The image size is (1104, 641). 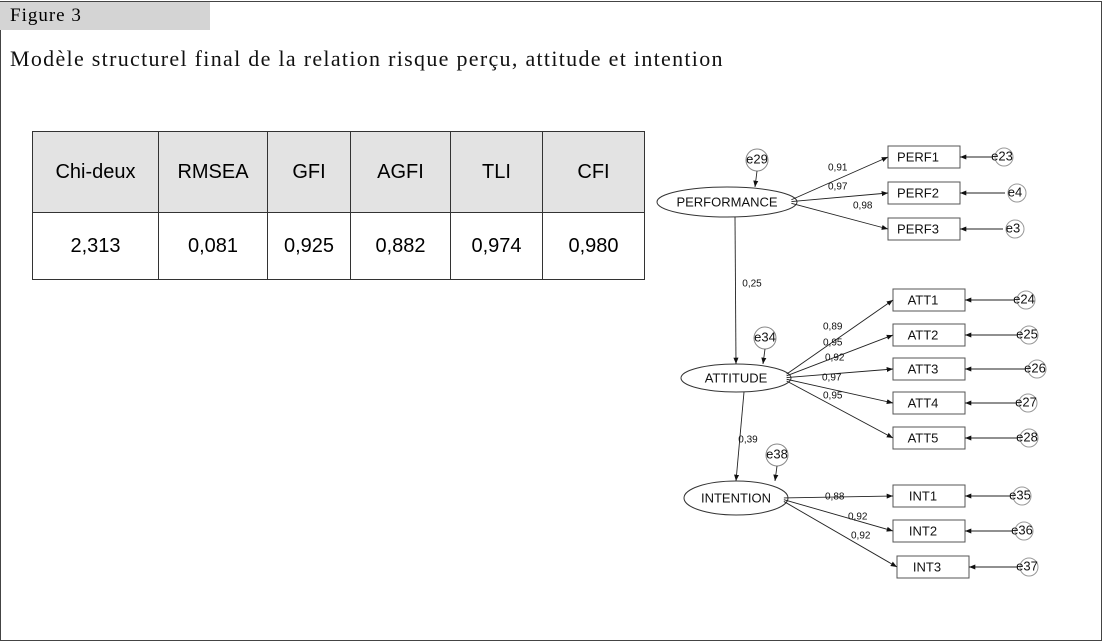 What do you see at coordinates (923, 530) in the screenshot?
I see `indicator-label: INT2` at bounding box center [923, 530].